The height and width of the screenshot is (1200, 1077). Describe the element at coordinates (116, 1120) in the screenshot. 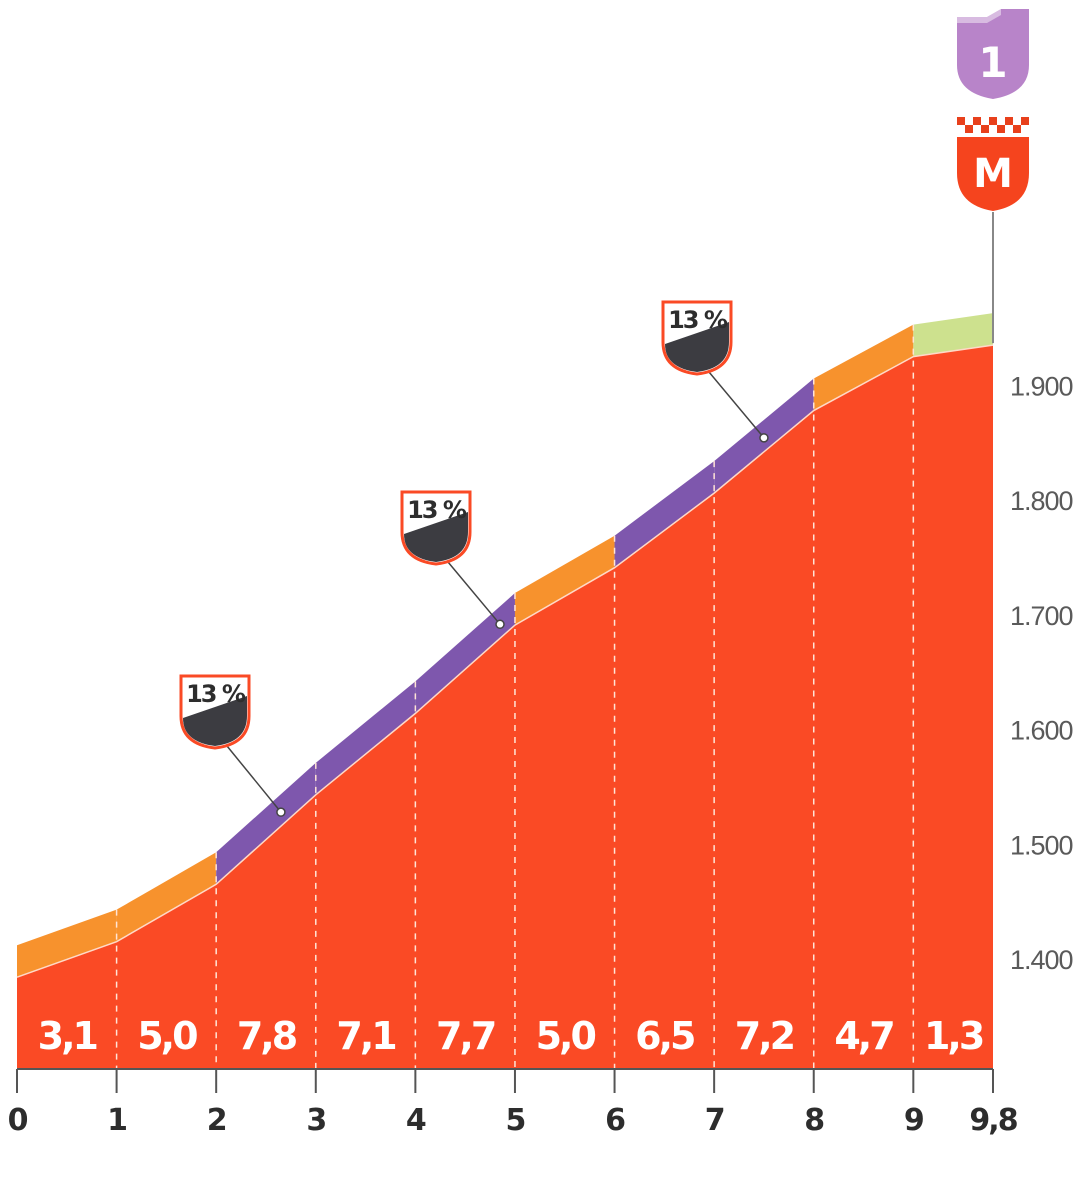

I see `x-tick-label: 1` at that location.